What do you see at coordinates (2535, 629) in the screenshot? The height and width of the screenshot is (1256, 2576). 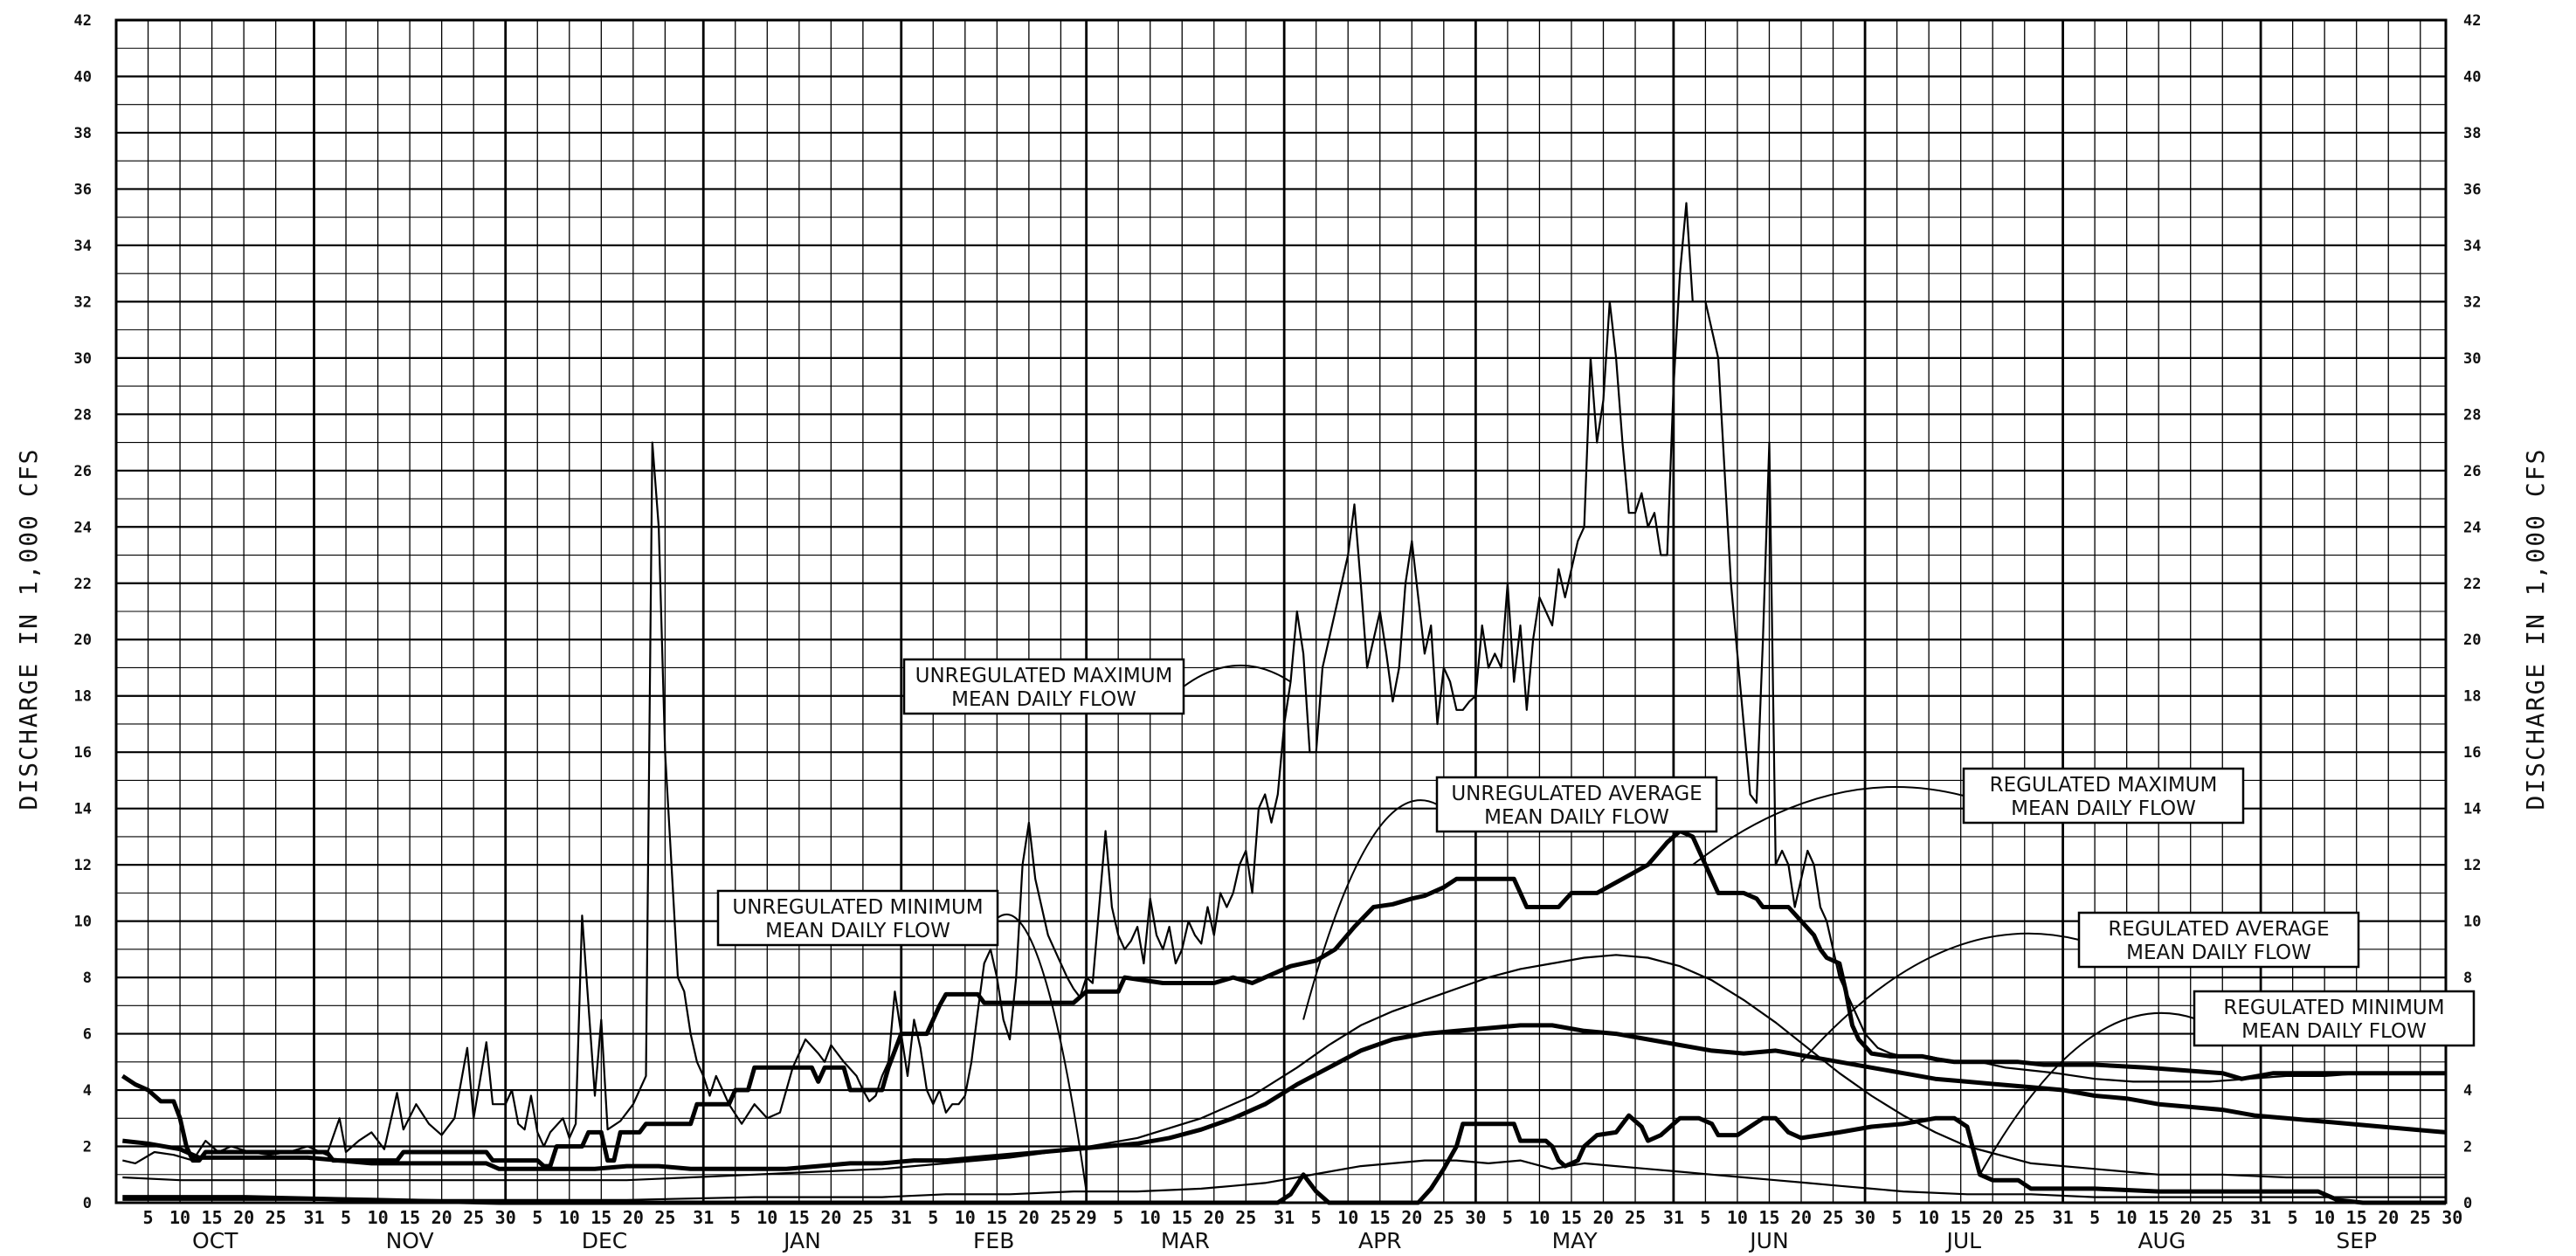 I see `y-axis-label-right: DISCHARGE IN 1,000 CFS` at bounding box center [2535, 629].